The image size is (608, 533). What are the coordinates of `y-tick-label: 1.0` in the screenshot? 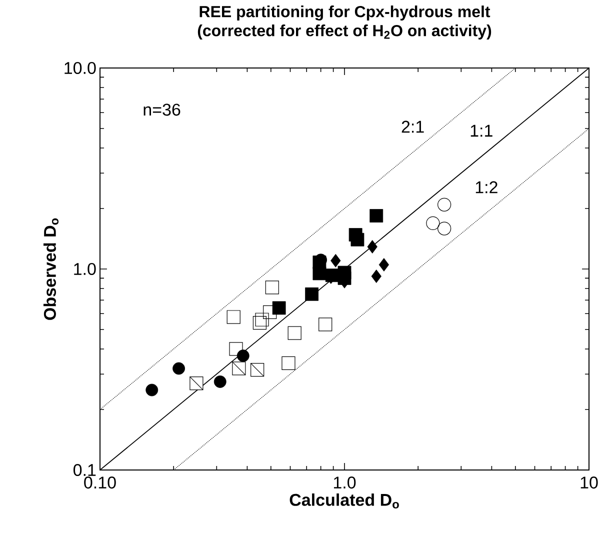 It's located at (85, 269).